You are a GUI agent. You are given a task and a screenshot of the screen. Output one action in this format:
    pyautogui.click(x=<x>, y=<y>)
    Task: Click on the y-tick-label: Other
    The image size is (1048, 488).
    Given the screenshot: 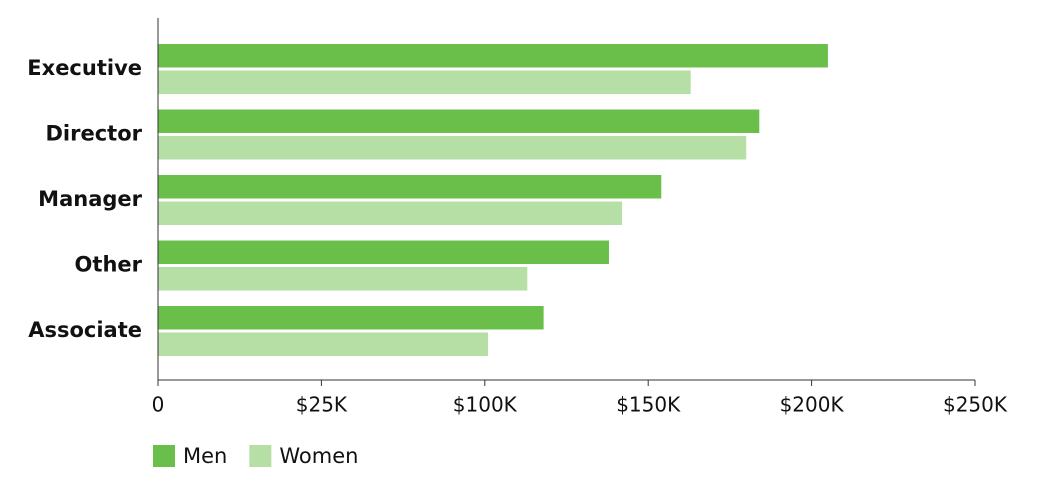 What is the action you would take?
    pyautogui.click(x=109, y=265)
    